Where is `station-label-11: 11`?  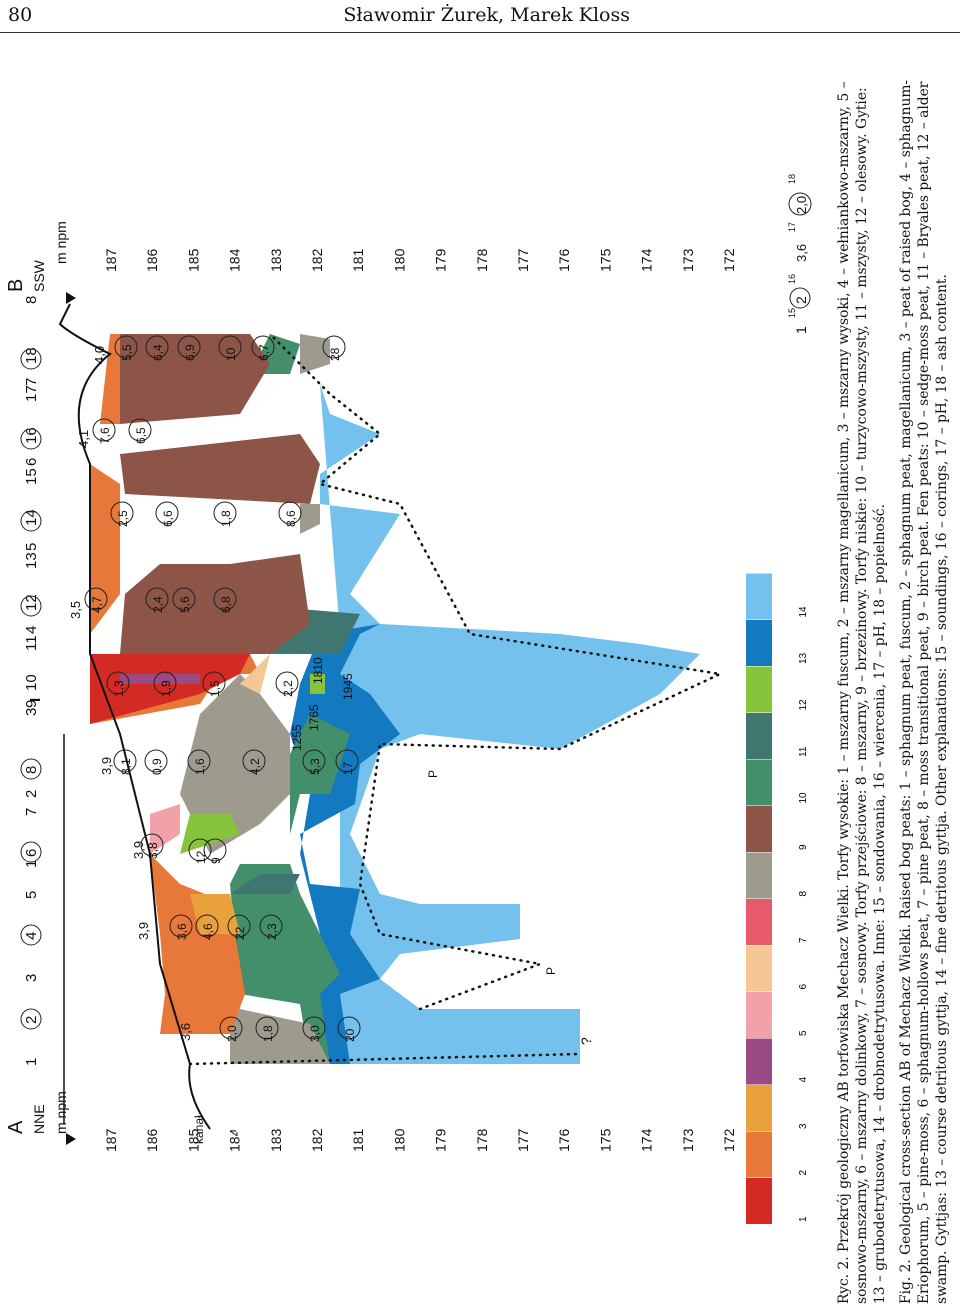
station-label-11: 11 is located at coordinates (31, 643).